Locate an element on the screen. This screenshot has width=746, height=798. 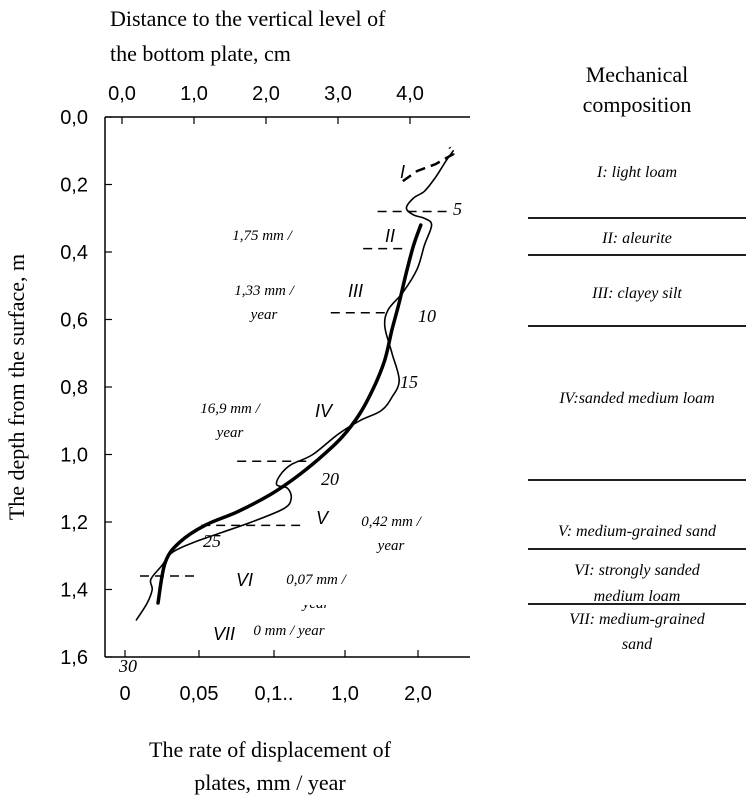
curve-number-label: 10 is located at coordinates (427, 316).